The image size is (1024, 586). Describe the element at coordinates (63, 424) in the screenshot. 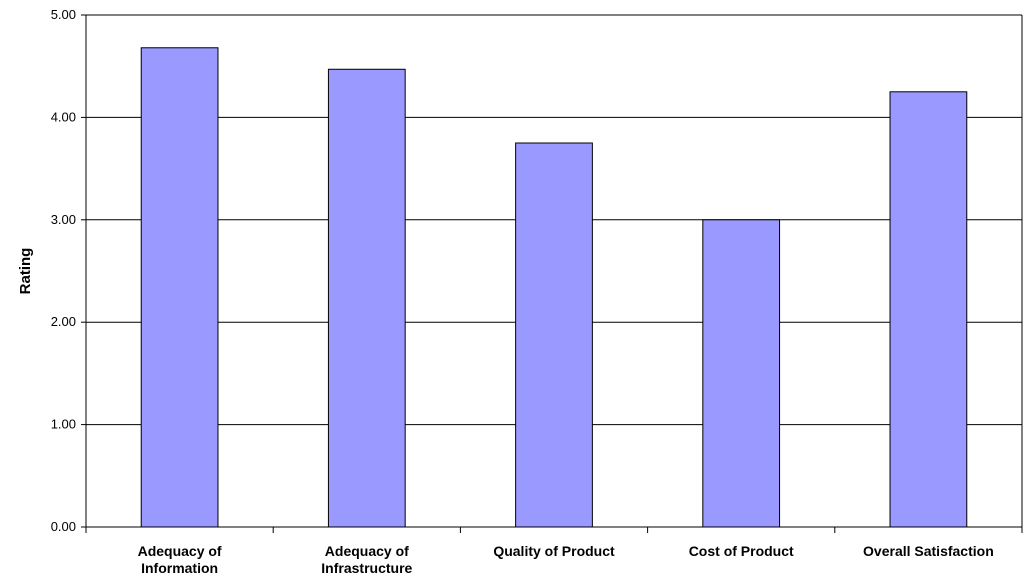

I see `y-tick-label: 1.00` at that location.